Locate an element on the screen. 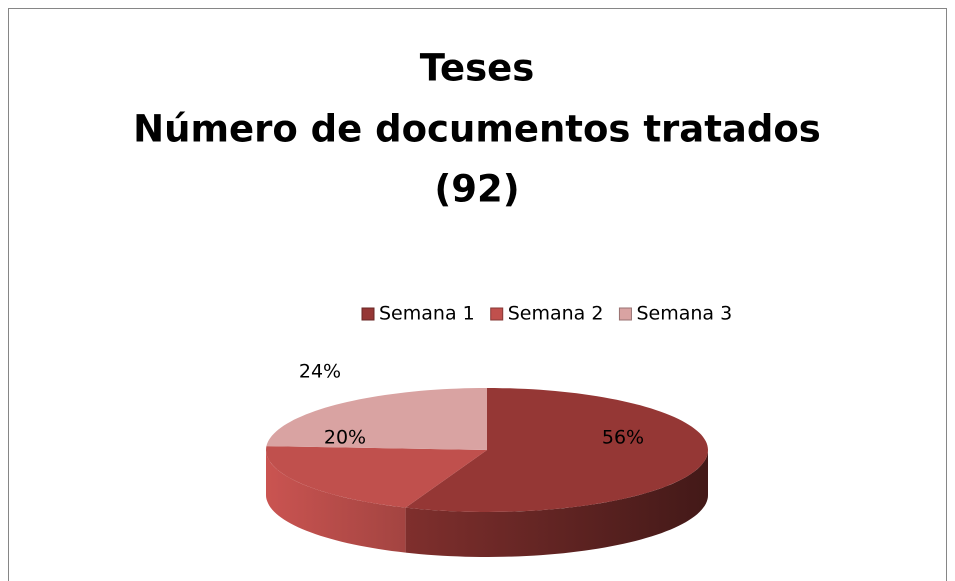  legend-label: Semana 3 is located at coordinates (684, 314).